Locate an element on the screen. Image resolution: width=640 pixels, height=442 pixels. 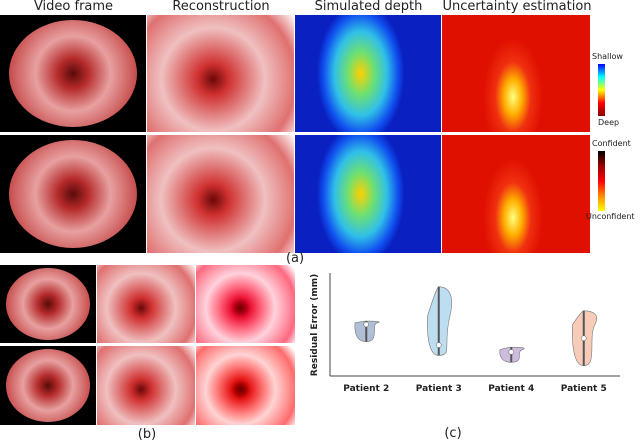
colorbar-label: Confident is located at coordinates (611, 143).